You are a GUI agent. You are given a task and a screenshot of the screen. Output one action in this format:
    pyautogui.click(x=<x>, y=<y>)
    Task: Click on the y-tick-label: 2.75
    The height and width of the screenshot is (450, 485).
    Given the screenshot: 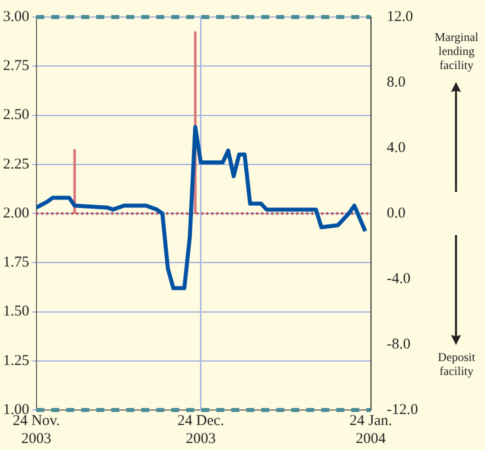 What is the action you would take?
    pyautogui.click(x=16, y=66)
    